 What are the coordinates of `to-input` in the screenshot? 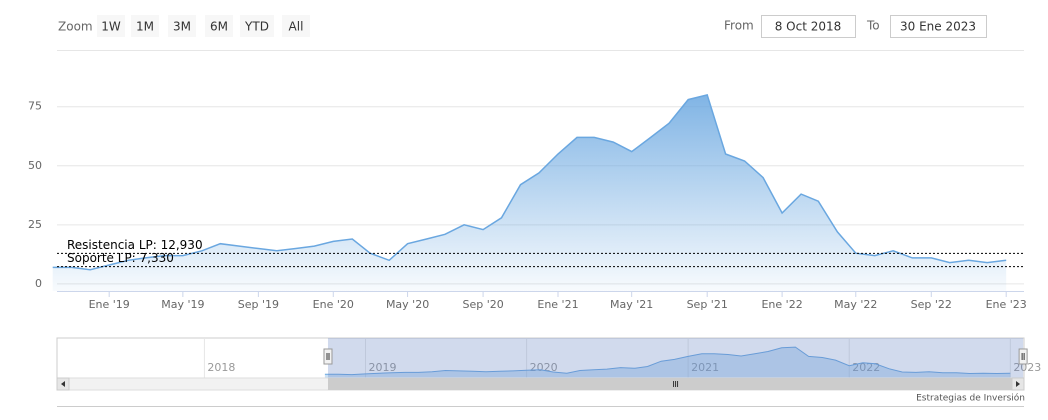 It's located at (938, 26).